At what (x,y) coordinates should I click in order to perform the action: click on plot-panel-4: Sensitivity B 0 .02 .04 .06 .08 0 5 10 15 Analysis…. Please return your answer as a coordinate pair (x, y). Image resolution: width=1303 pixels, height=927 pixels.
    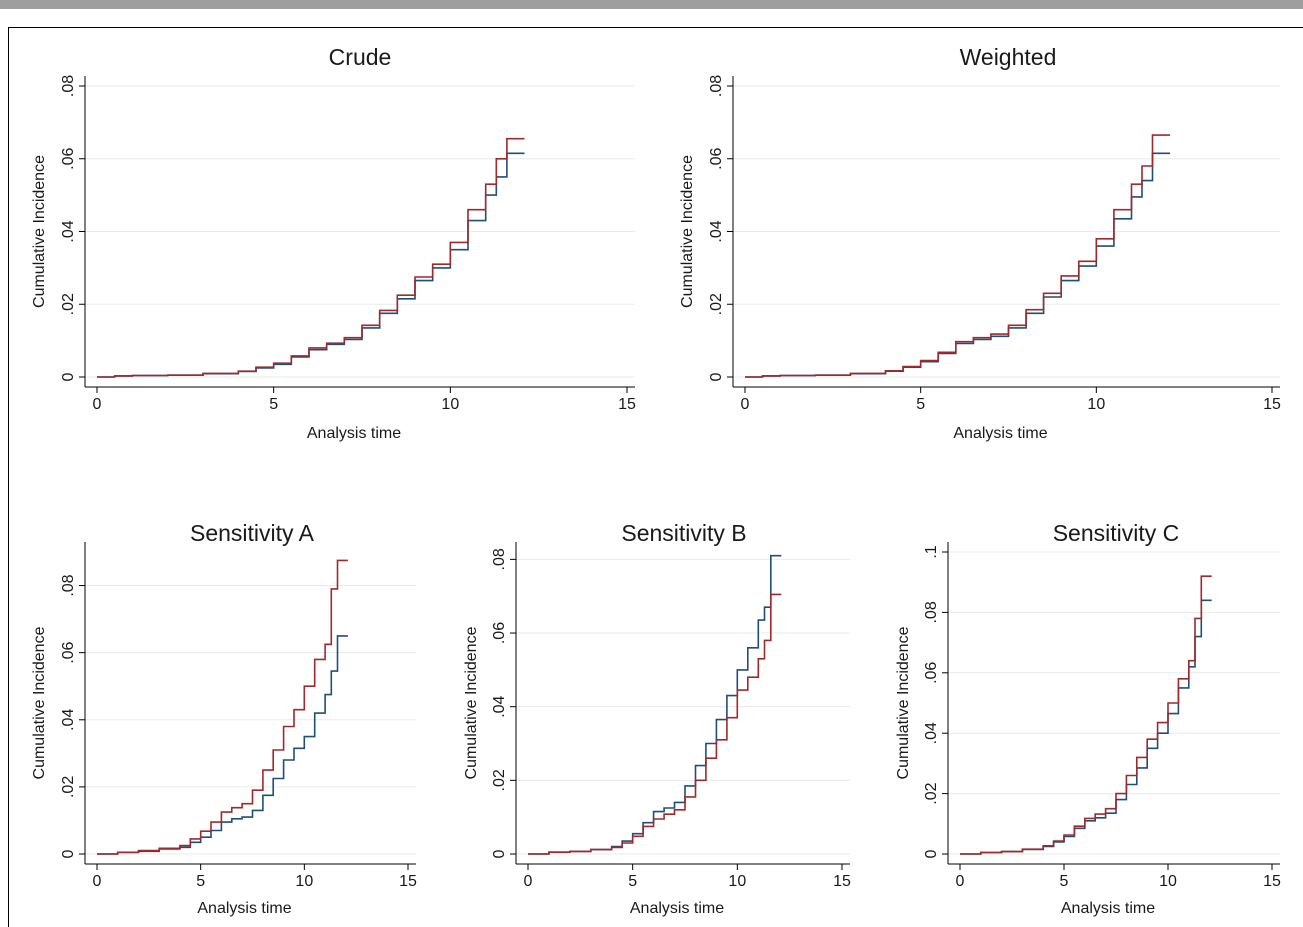
    Looking at the image, I should click on (657, 718).